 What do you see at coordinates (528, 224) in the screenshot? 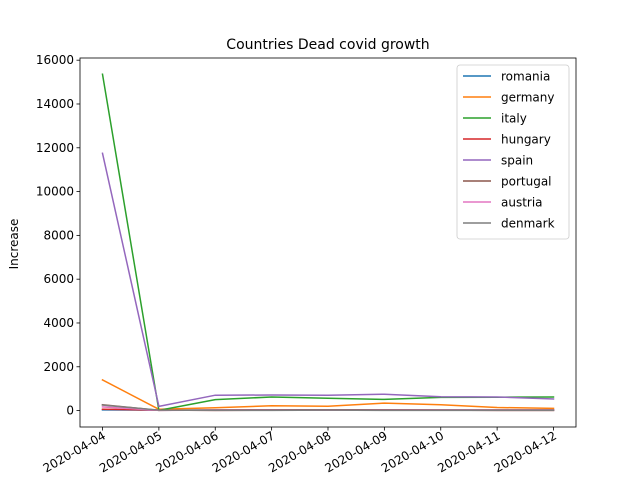
I see `legend-label-denmark: denmark` at bounding box center [528, 224].